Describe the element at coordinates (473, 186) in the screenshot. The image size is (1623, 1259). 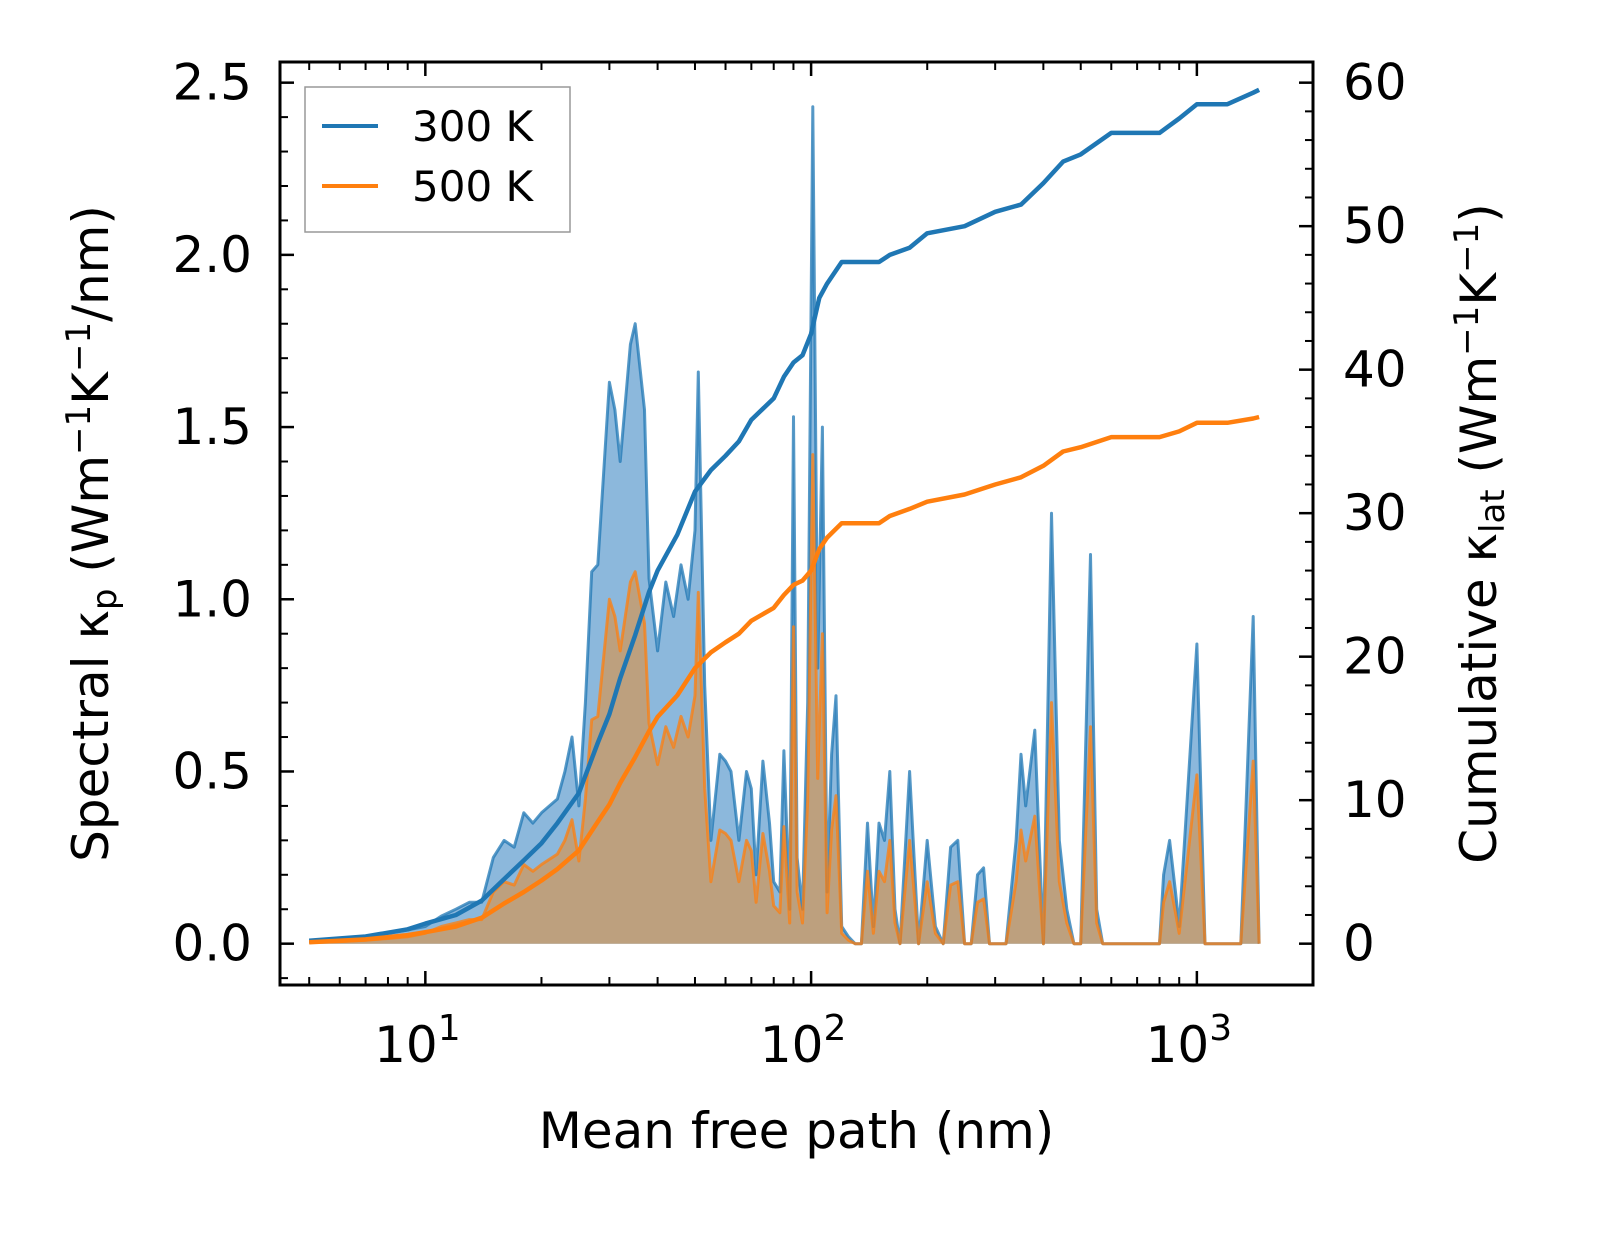
I see `legend-label-500k: 500 K` at that location.